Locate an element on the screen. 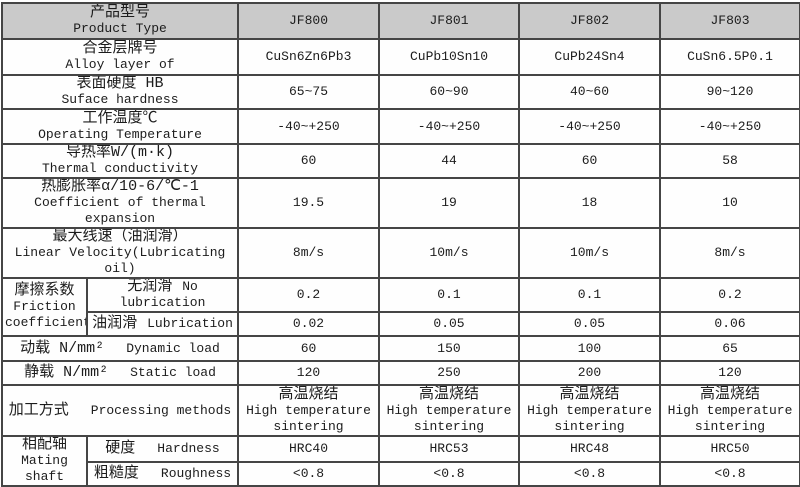  mating-roughness-label-cn: 粗糙度 is located at coordinates (116, 474).